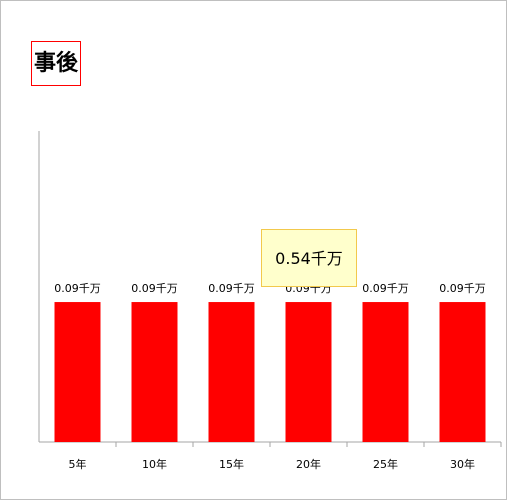  What do you see at coordinates (77, 372) in the screenshot?
I see `bar-5年` at bounding box center [77, 372].